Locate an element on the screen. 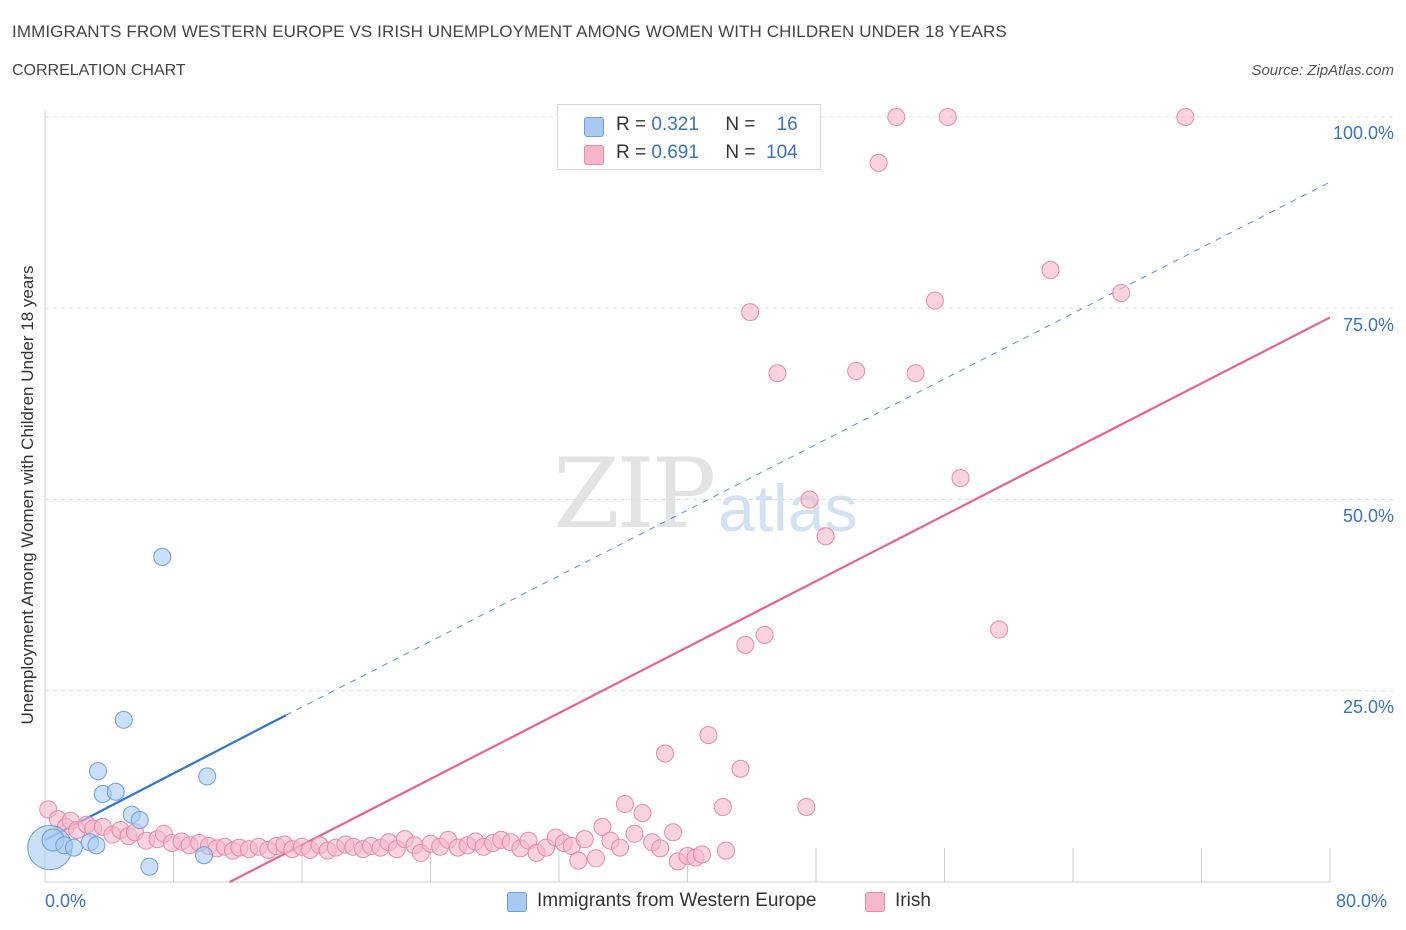  watermark-atlas: atlas is located at coordinates (788, 508).